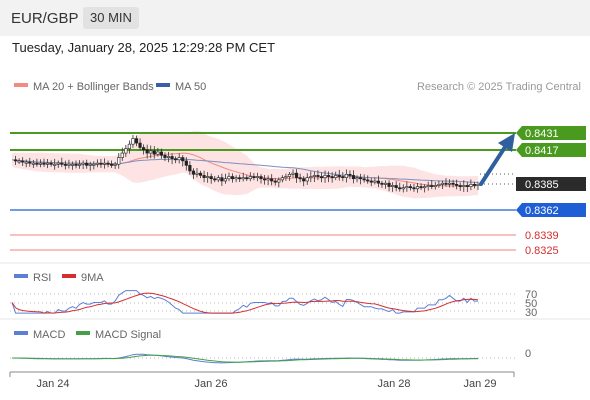 The width and height of the screenshot is (590, 400). I want to click on legend-label-macd: MACD, so click(49, 335).